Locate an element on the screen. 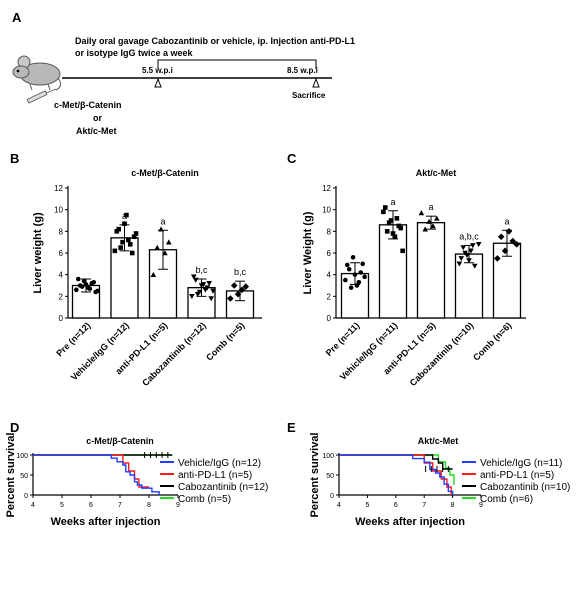  category-label: Cabozantinib (n=12) is located at coordinates (174, 354).